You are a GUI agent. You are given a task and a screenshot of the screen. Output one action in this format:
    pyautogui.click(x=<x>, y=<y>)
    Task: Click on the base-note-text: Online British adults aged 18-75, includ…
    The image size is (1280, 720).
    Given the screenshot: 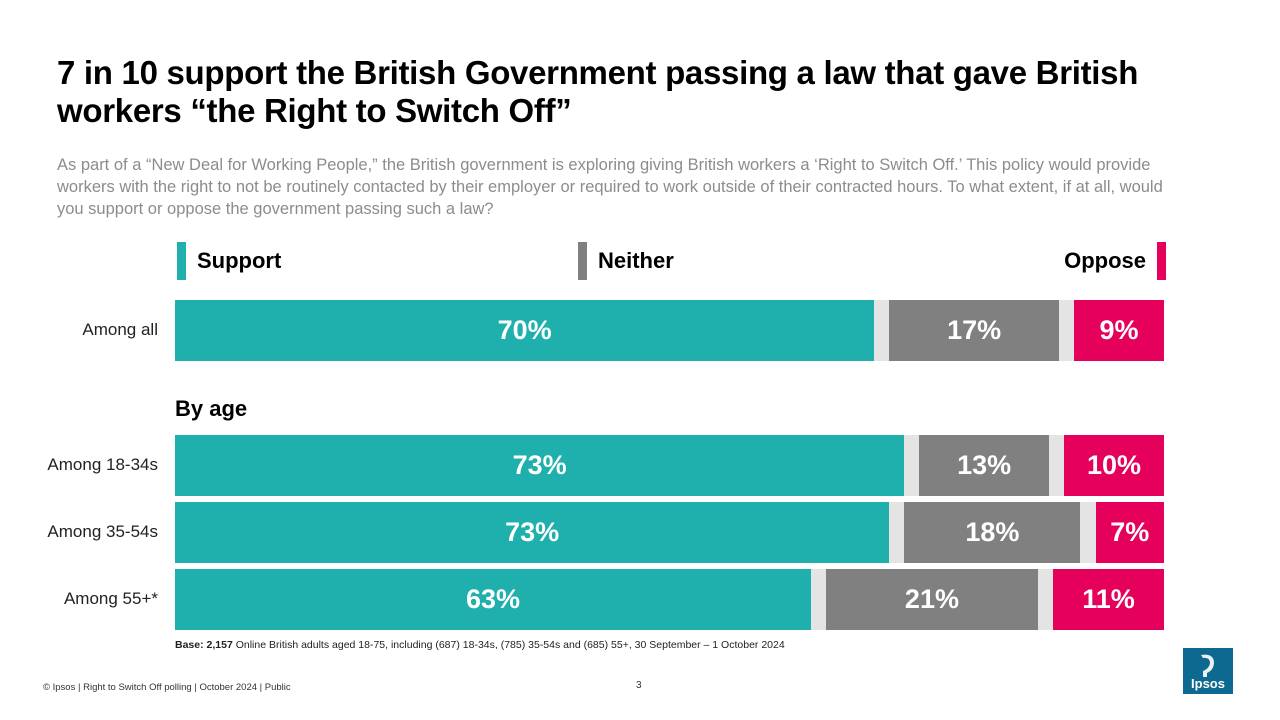 What is the action you would take?
    pyautogui.click(x=508, y=645)
    